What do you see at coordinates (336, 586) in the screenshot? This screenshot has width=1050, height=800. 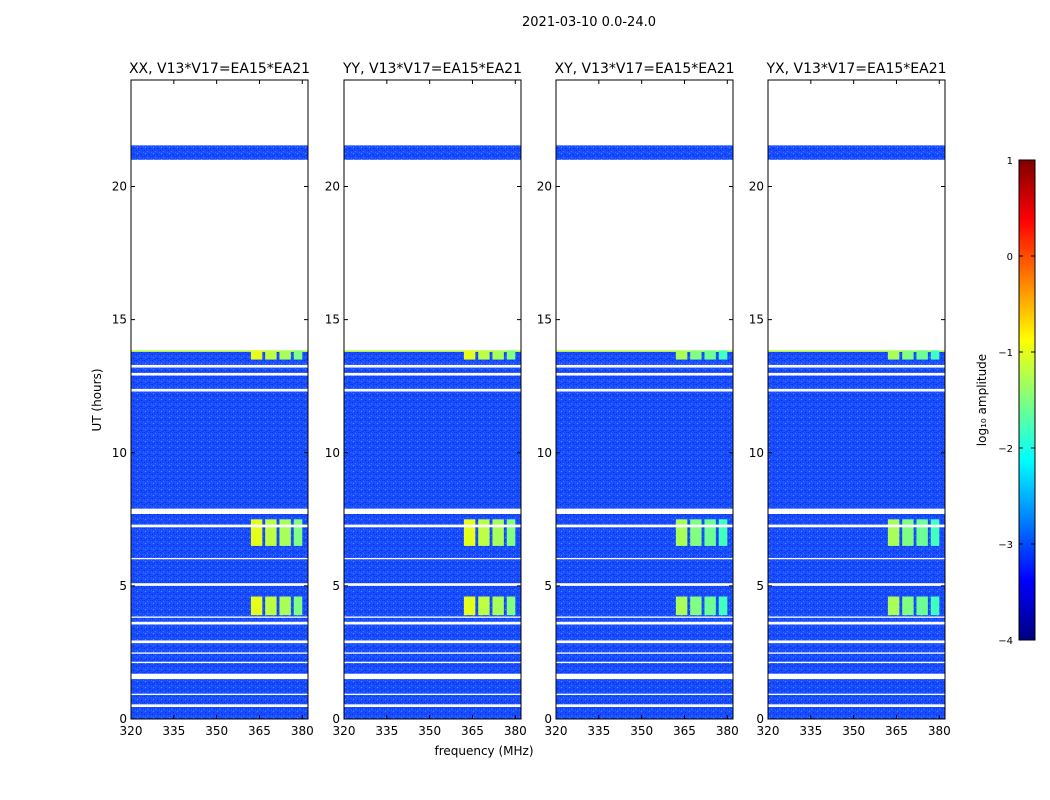 I see `y-tick-label: 5` at bounding box center [336, 586].